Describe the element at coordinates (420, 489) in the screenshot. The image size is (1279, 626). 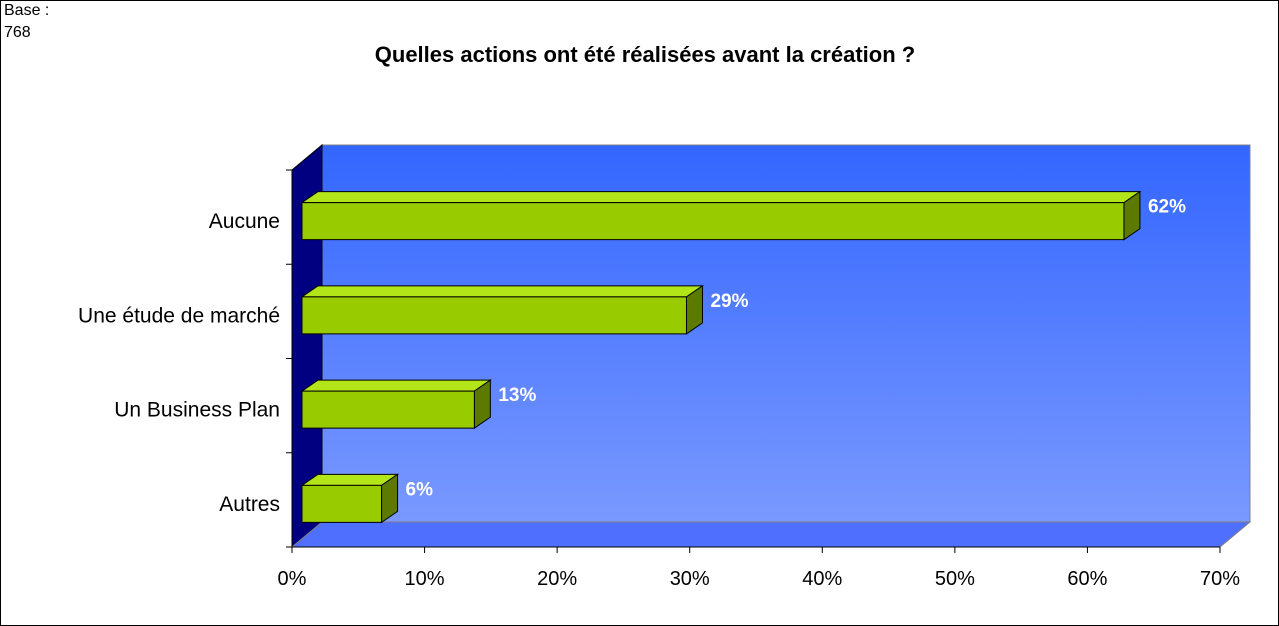
I see `data-label: 6%` at that location.